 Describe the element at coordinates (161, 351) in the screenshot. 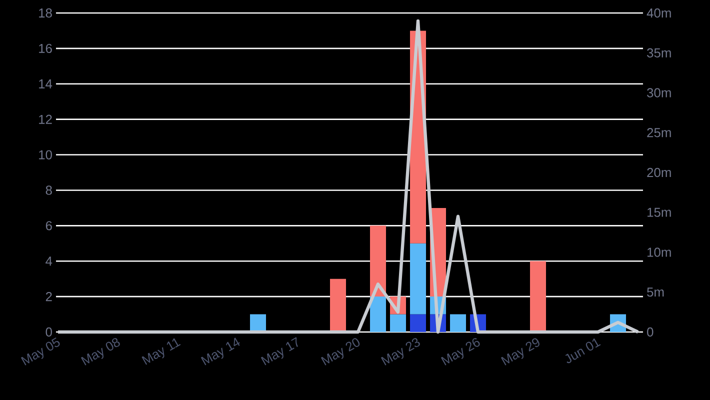

I see `x-tick-label: May 11` at that location.